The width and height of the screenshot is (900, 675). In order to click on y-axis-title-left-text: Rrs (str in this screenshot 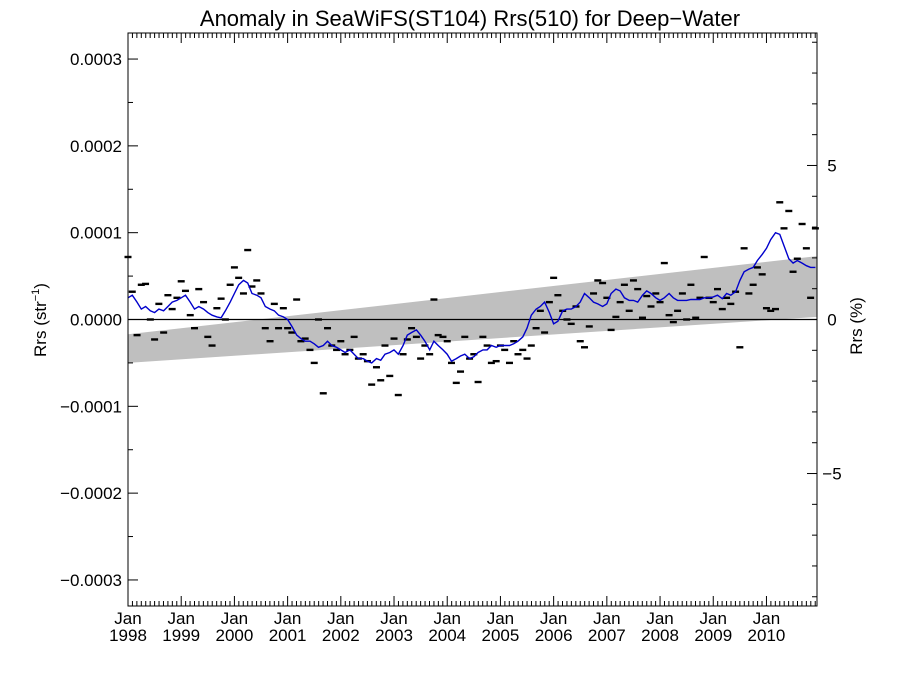, I will do `click(40, 329)`.